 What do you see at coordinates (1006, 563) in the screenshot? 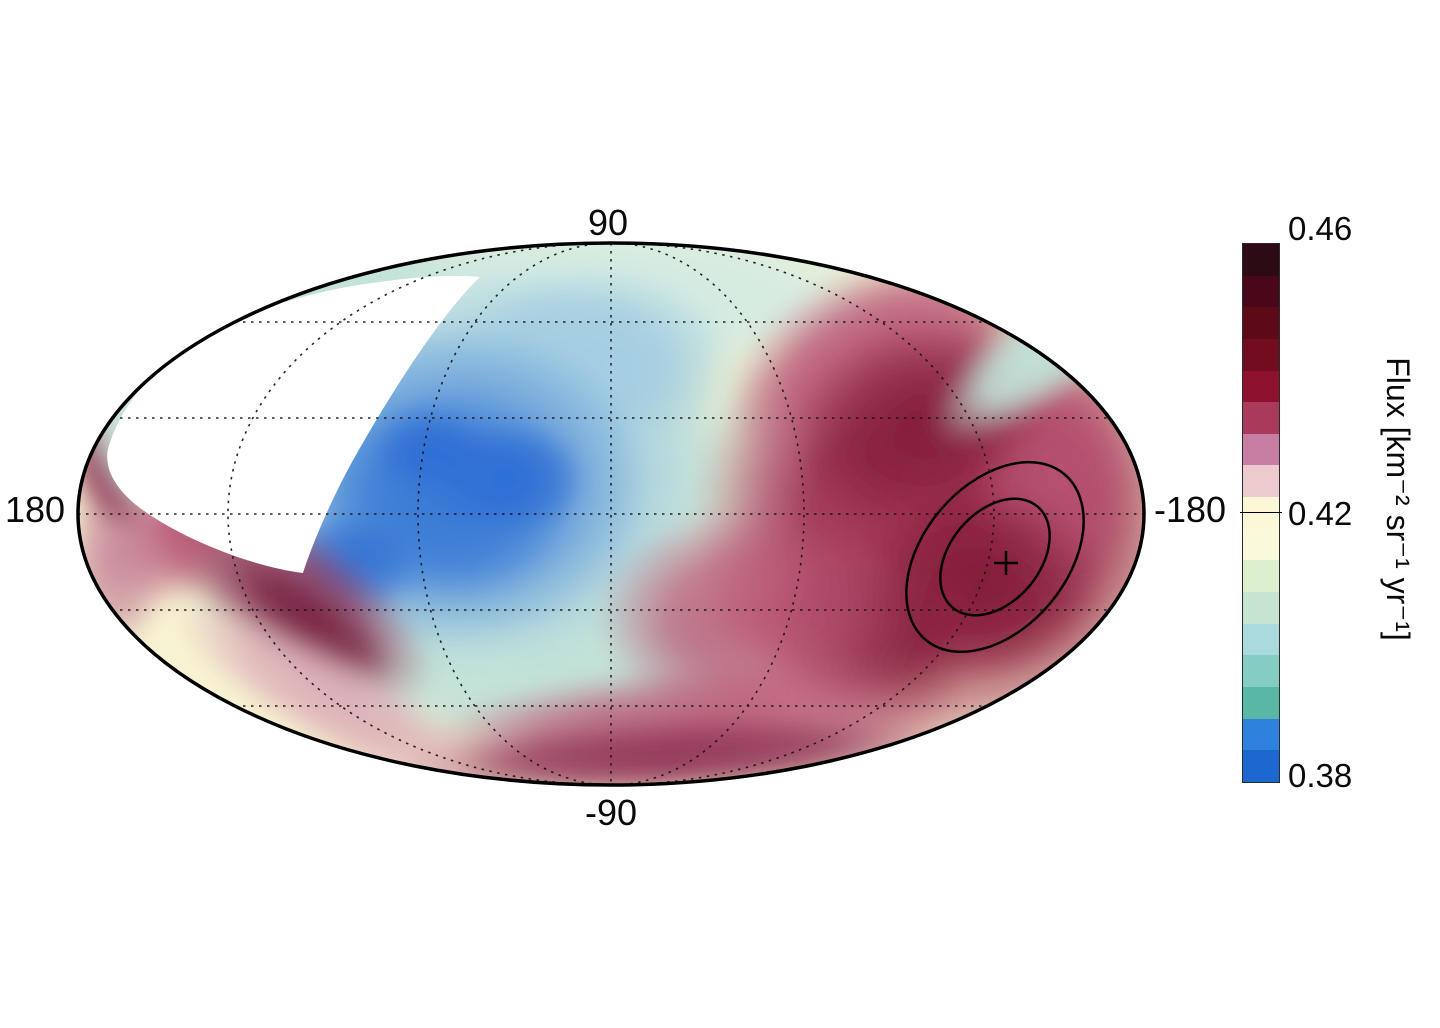
I see `hotspot-marker` at bounding box center [1006, 563].